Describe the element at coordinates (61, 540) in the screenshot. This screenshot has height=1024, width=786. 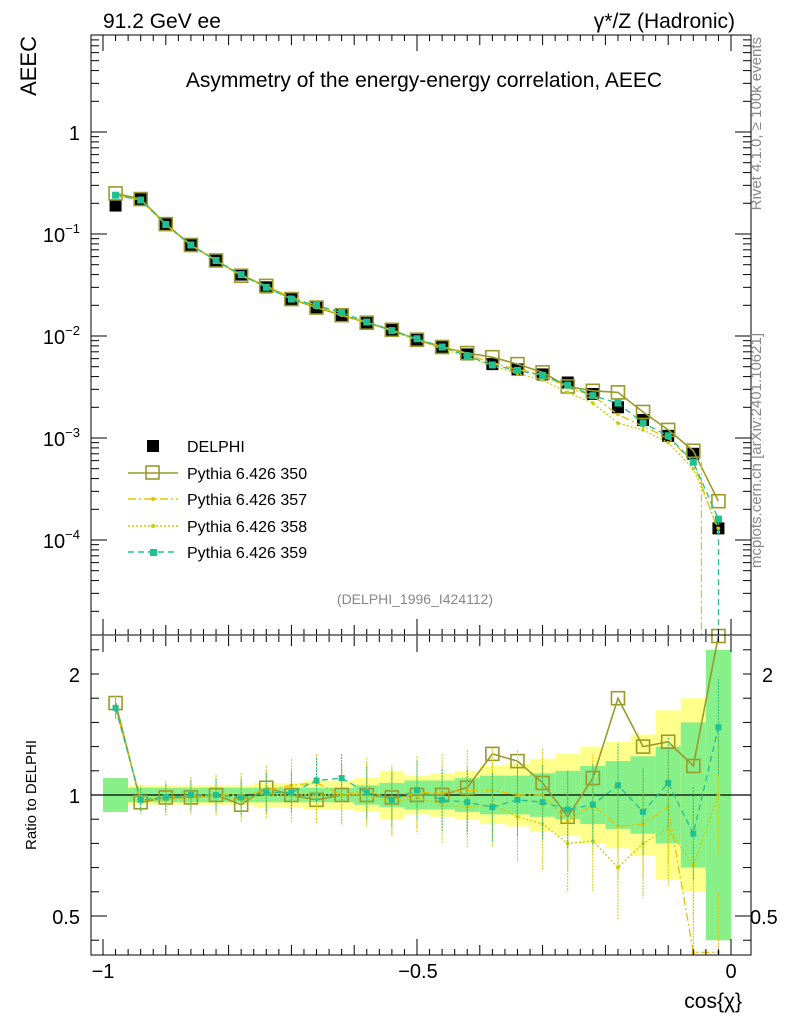
I see `y-tick-label-1e-4: 10⁻⁴` at that location.